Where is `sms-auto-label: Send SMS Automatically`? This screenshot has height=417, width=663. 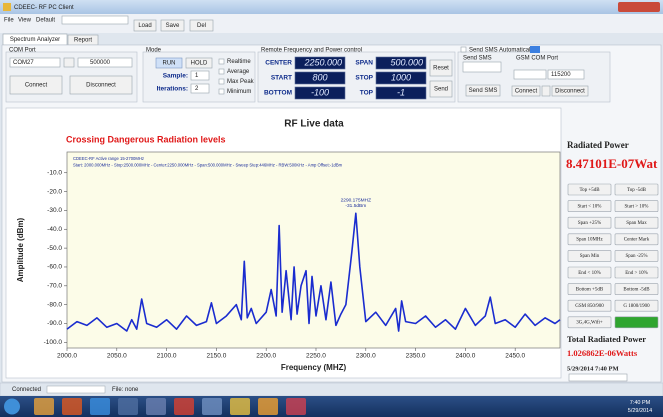 sms-auto-label: Send SMS Automatically is located at coordinates (502, 51).